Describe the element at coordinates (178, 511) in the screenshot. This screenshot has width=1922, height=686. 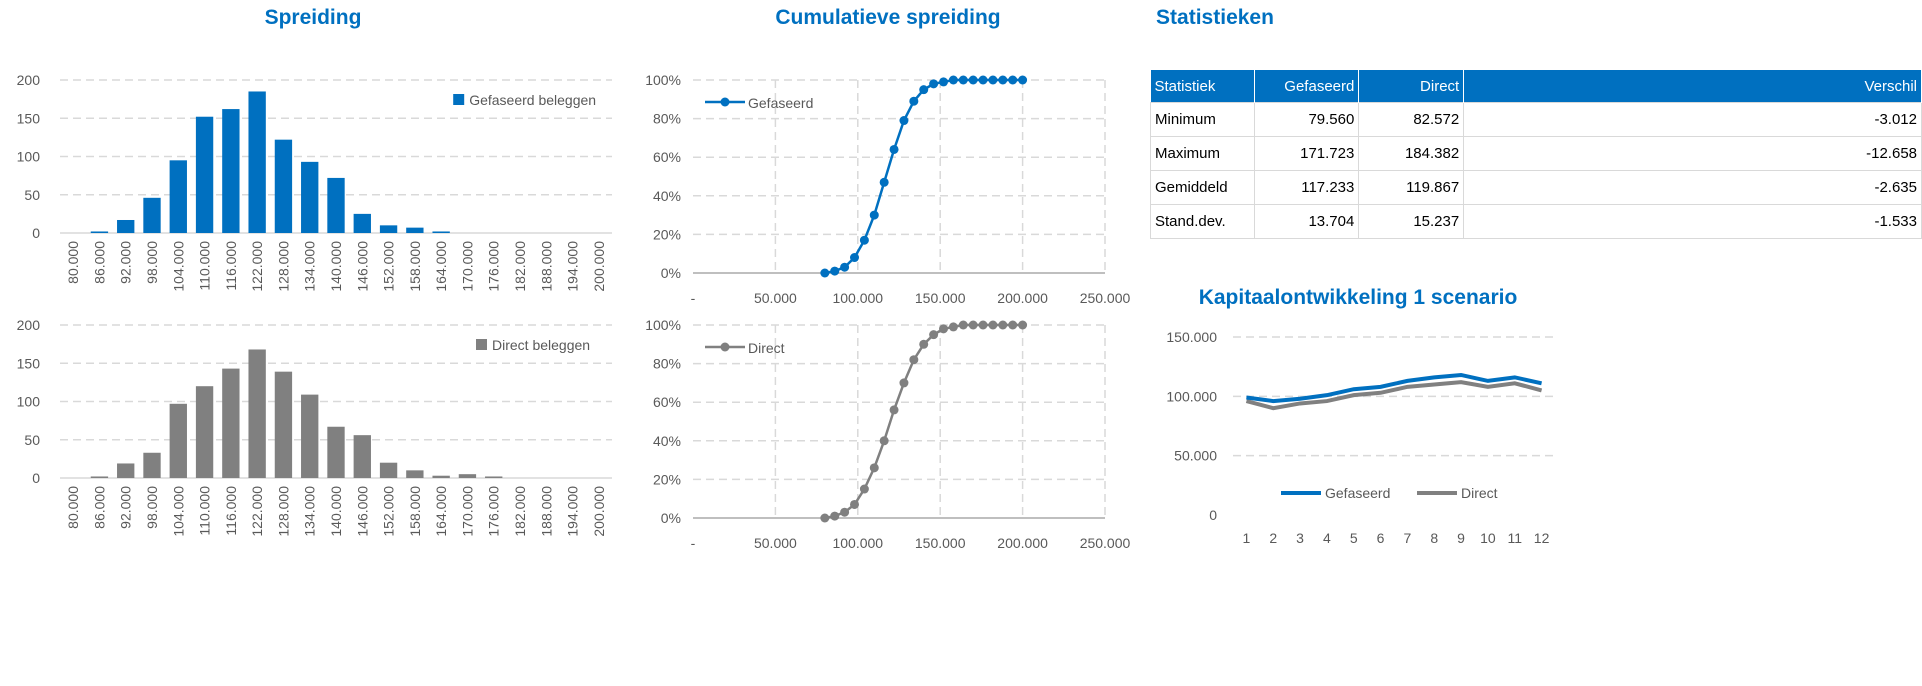
I see `hist-direct-xtick-label: 104.000` at that location.